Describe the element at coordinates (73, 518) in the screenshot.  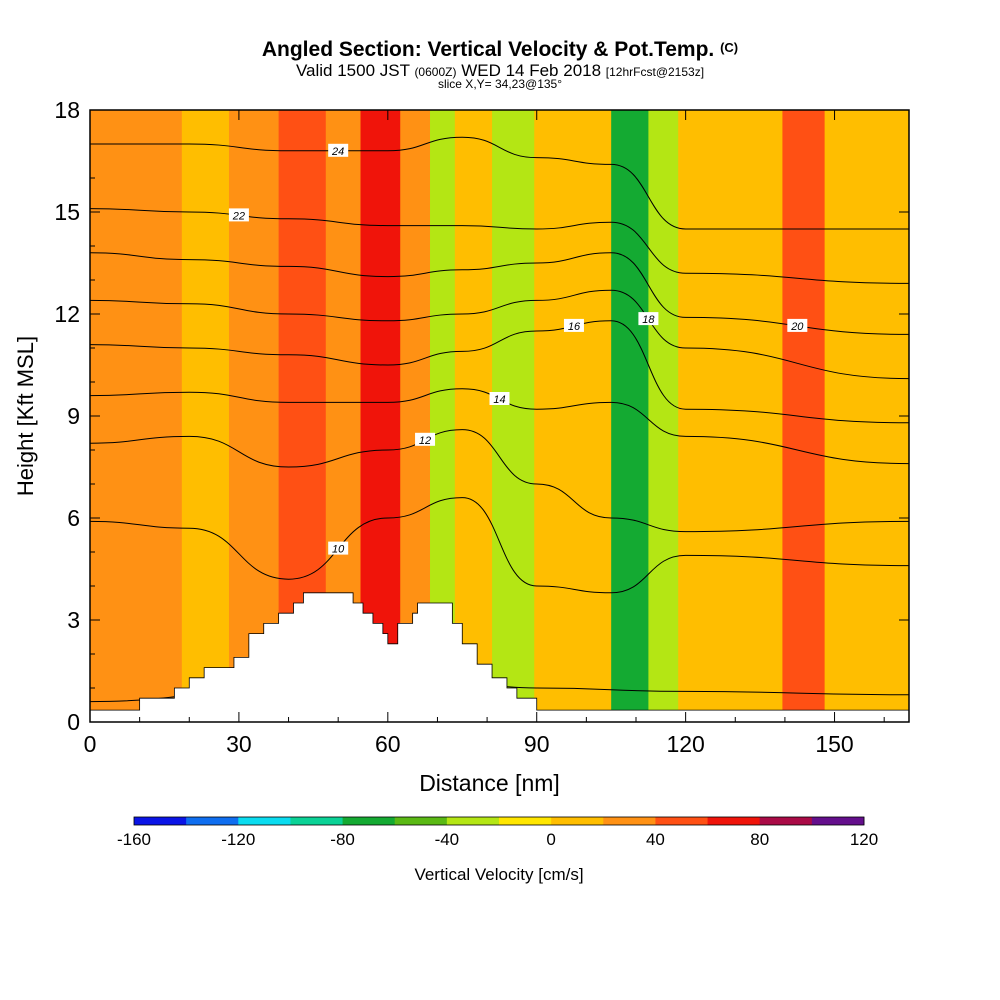
I see `y-tick-label: 6` at that location.